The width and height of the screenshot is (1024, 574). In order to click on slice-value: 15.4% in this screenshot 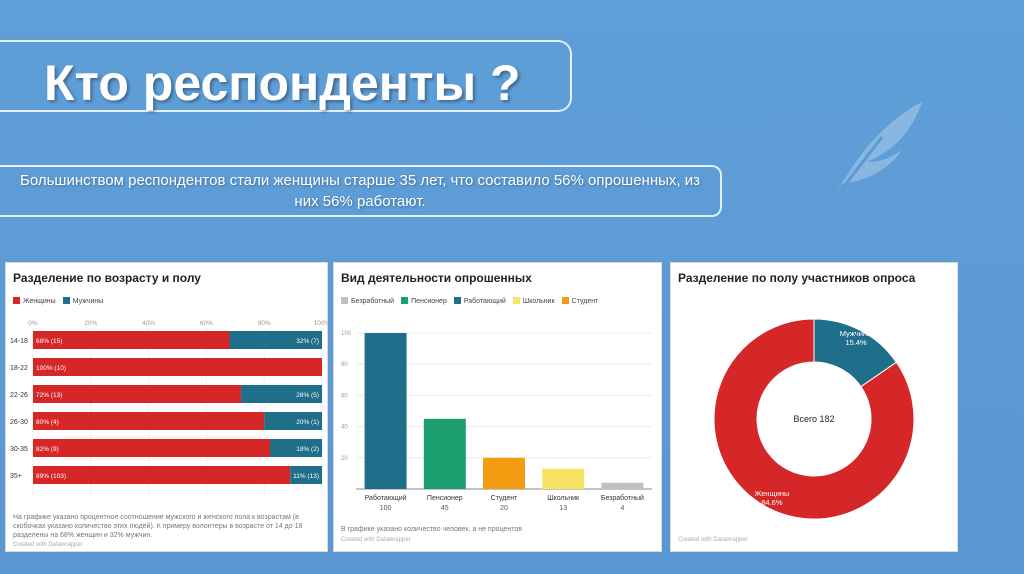, I will do `click(856, 342)`.